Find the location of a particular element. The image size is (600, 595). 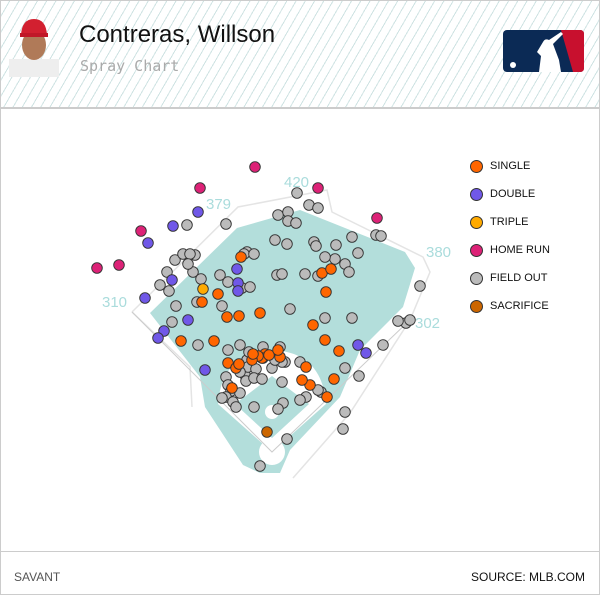

distance-left-field: 310 is located at coordinates (114, 302).